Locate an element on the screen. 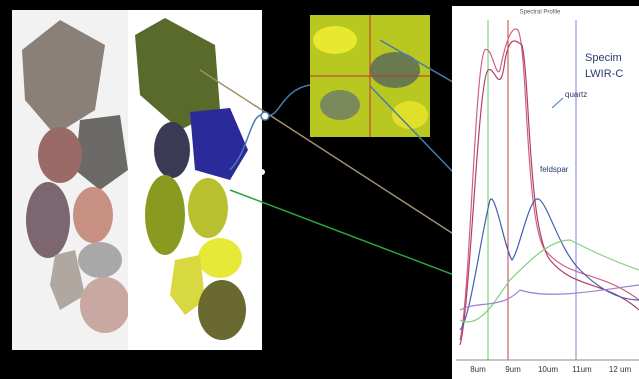 This screenshot has height=379, width=639. x-label: 12 um is located at coordinates (620, 369).